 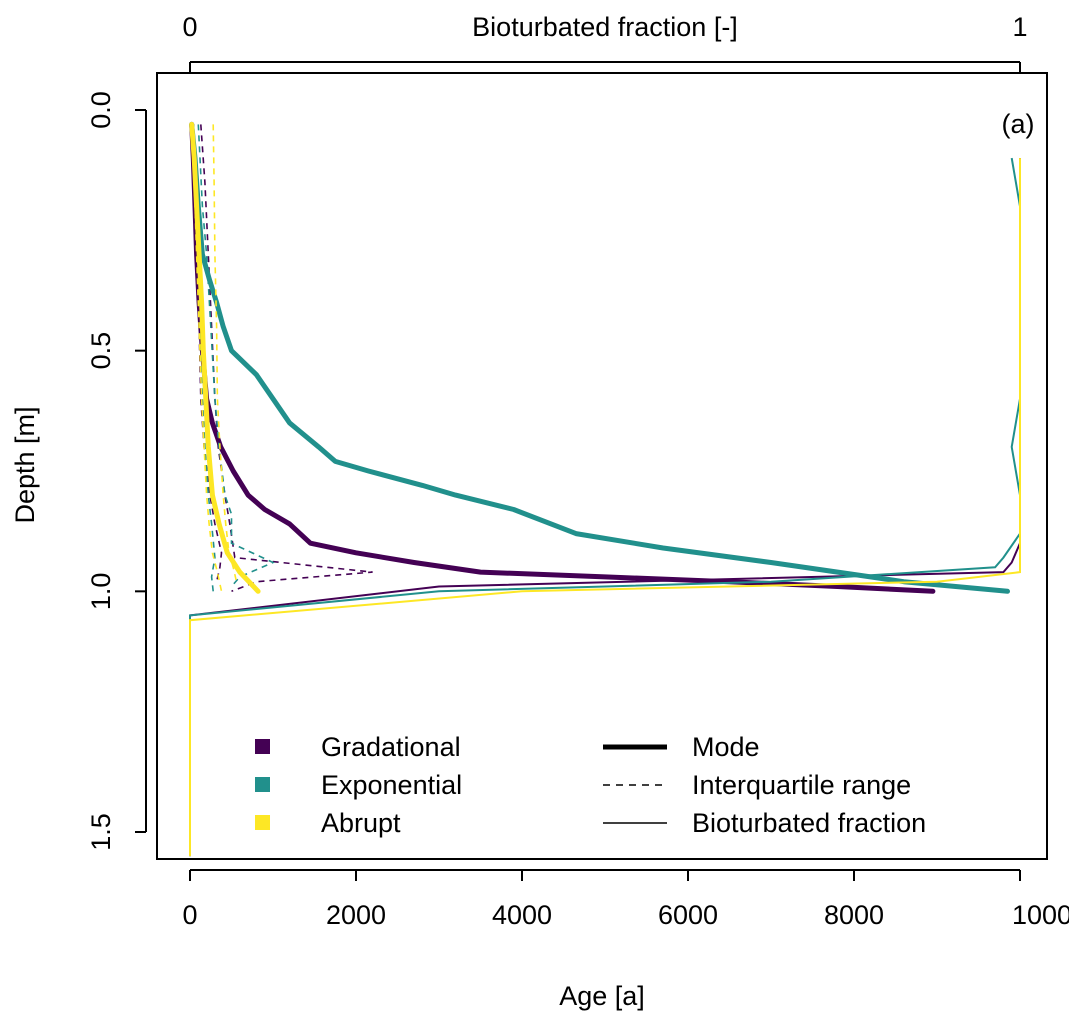 What do you see at coordinates (809, 823) in the screenshot?
I see `legend-label-bioturbated-fraction: Bioturbated fraction` at bounding box center [809, 823].